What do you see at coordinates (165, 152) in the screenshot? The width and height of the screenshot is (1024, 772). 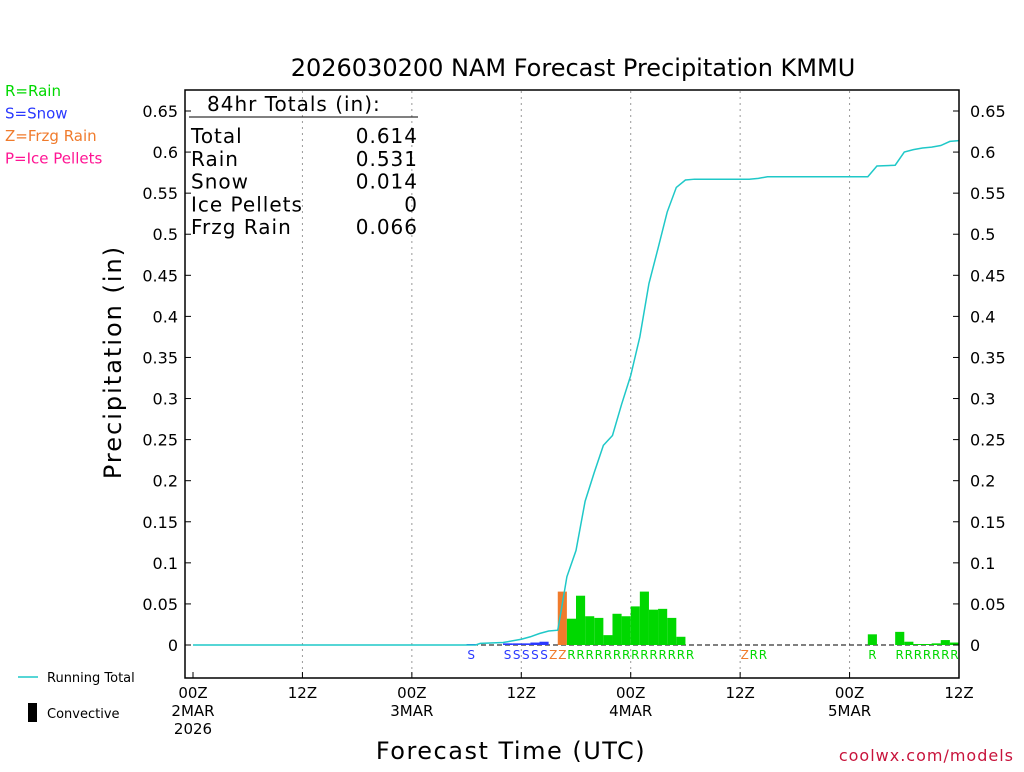 I see `y-tick-label-left: 0.6` at bounding box center [165, 152].